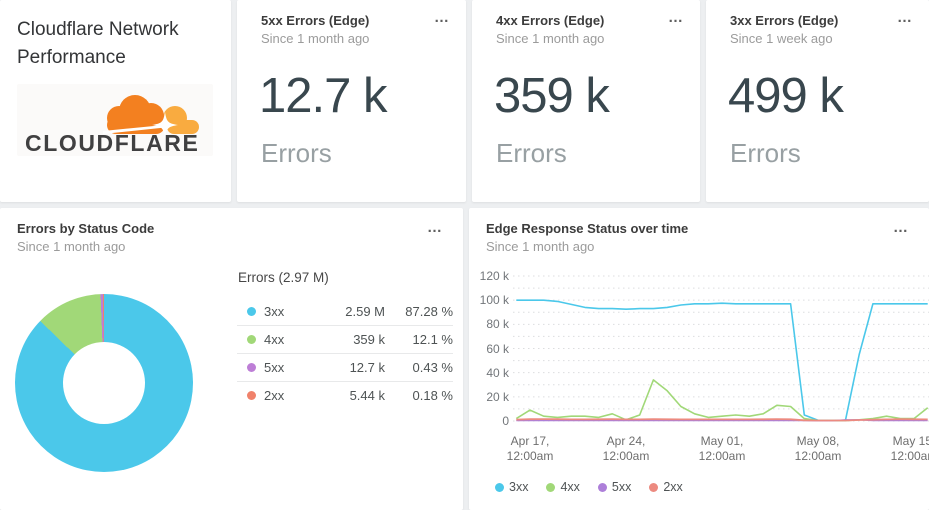  What do you see at coordinates (345, 395) in the screenshot?
I see `legend-row-2xx: 2xx 5.44 k 0.18 %` at bounding box center [345, 395].